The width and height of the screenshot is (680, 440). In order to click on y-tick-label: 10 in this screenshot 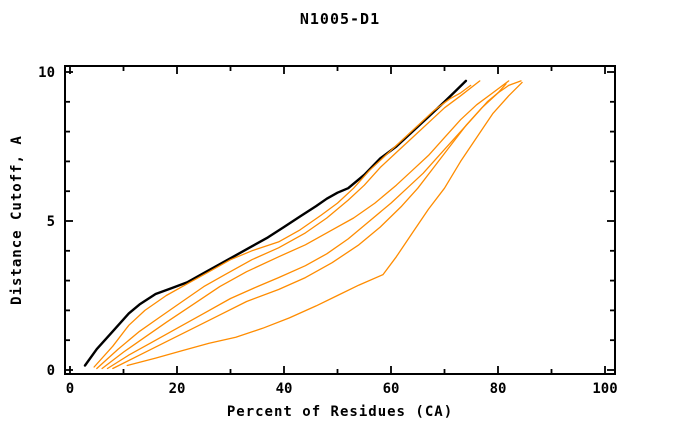, I will do `click(46, 73)`.